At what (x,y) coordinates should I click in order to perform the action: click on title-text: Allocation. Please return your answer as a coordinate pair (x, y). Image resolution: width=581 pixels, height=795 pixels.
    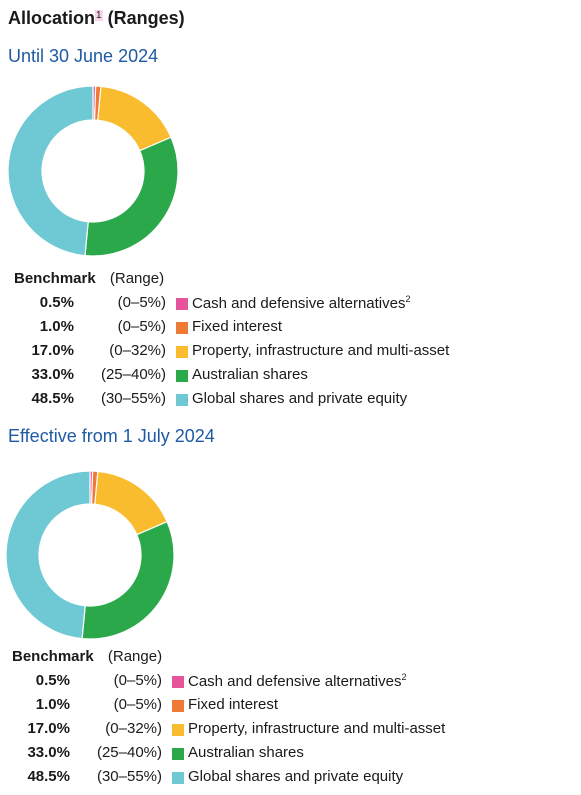
    Looking at the image, I should click on (52, 18).